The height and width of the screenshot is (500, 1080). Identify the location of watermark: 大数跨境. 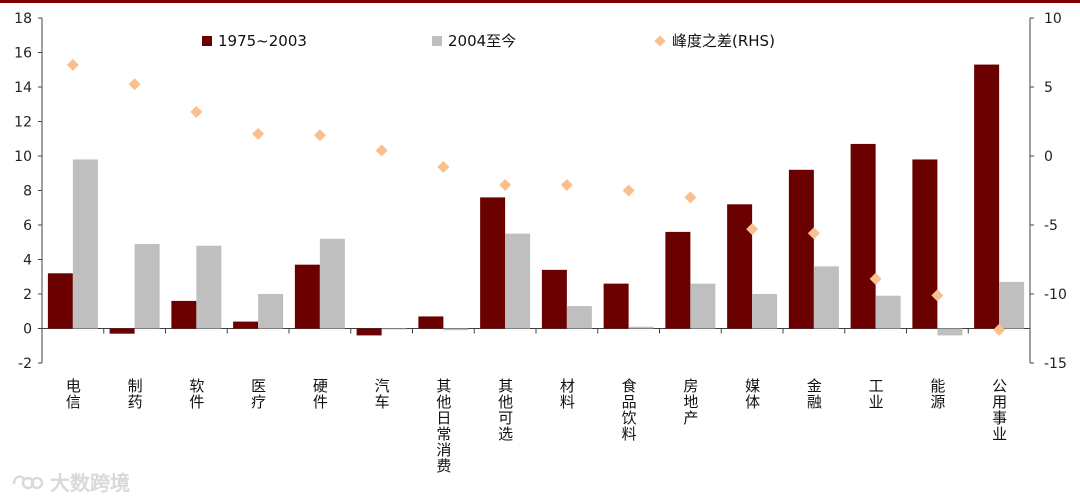
(70, 481).